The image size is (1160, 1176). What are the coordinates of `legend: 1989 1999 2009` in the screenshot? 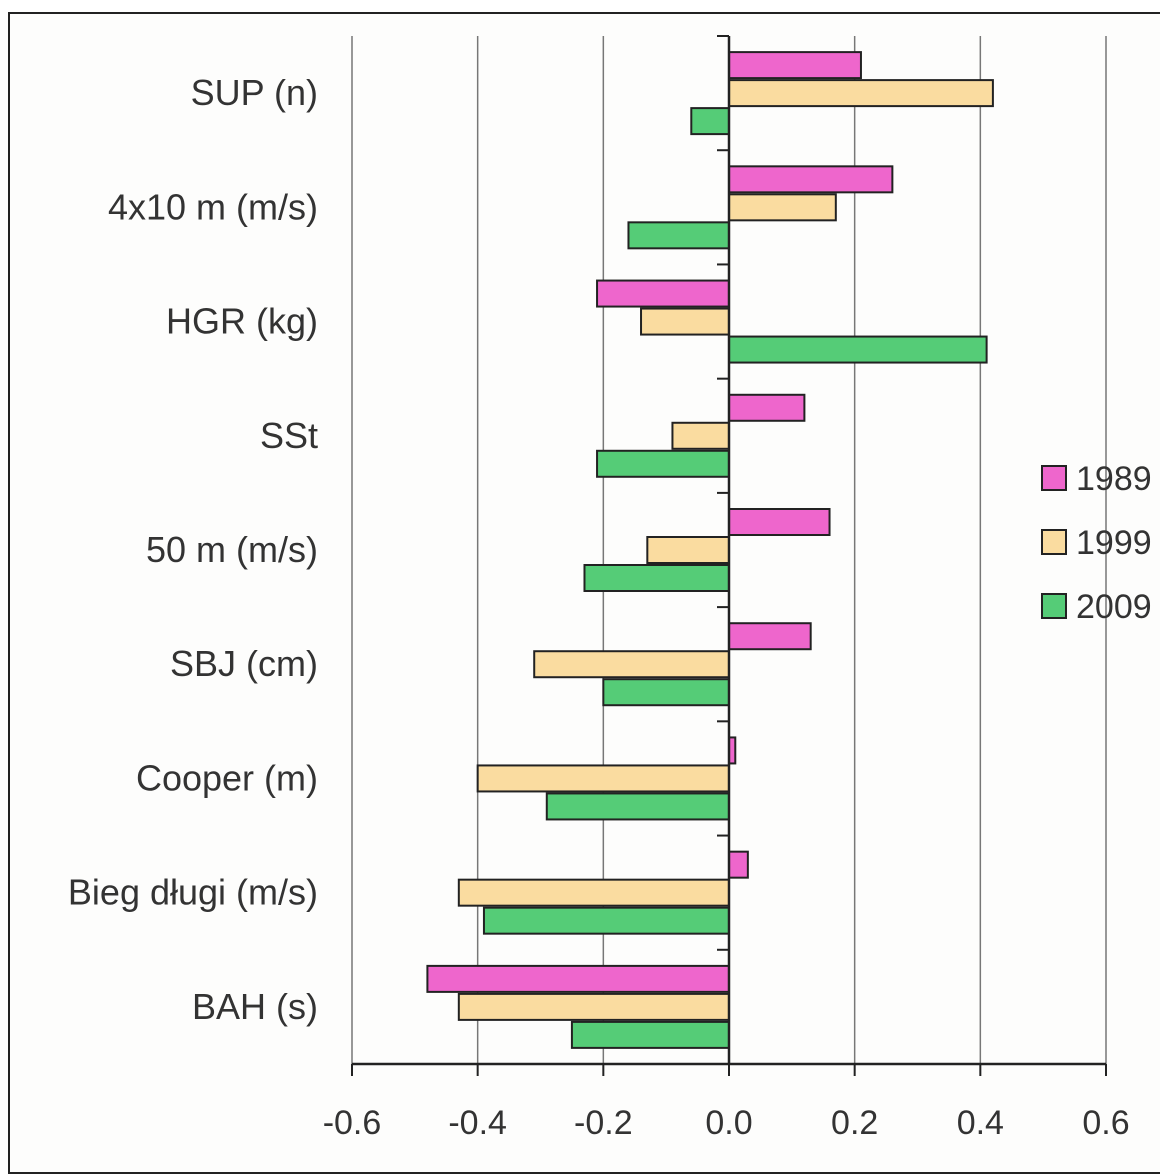 It's located at (1096, 543).